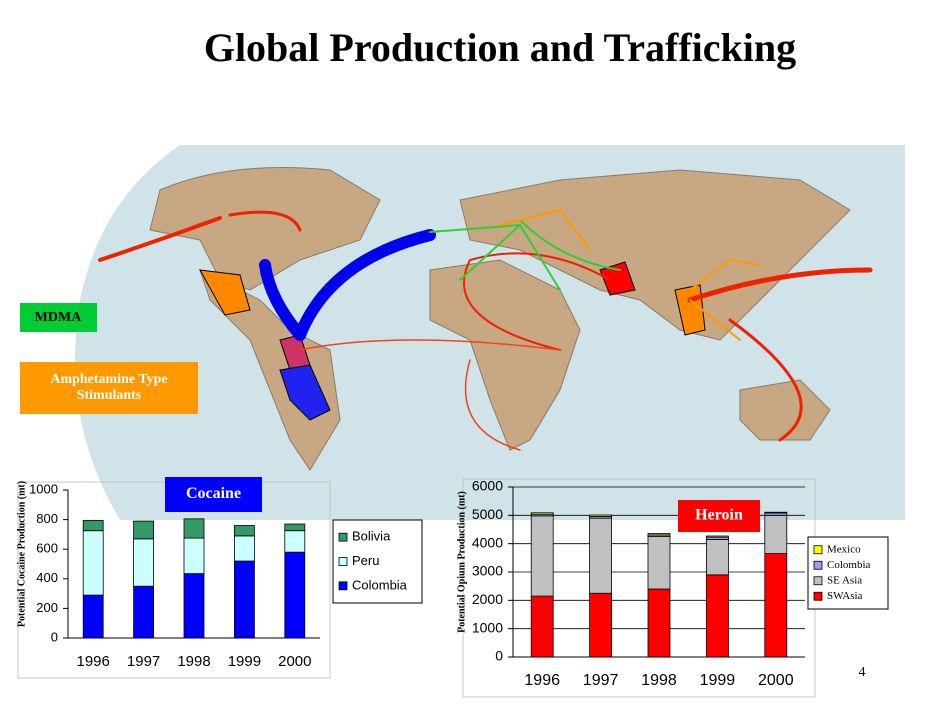 Image resolution: width=950 pixels, height=720 pixels. Describe the element at coordinates (487, 571) in the screenshot. I see `y-tick-label: 3000` at that location.